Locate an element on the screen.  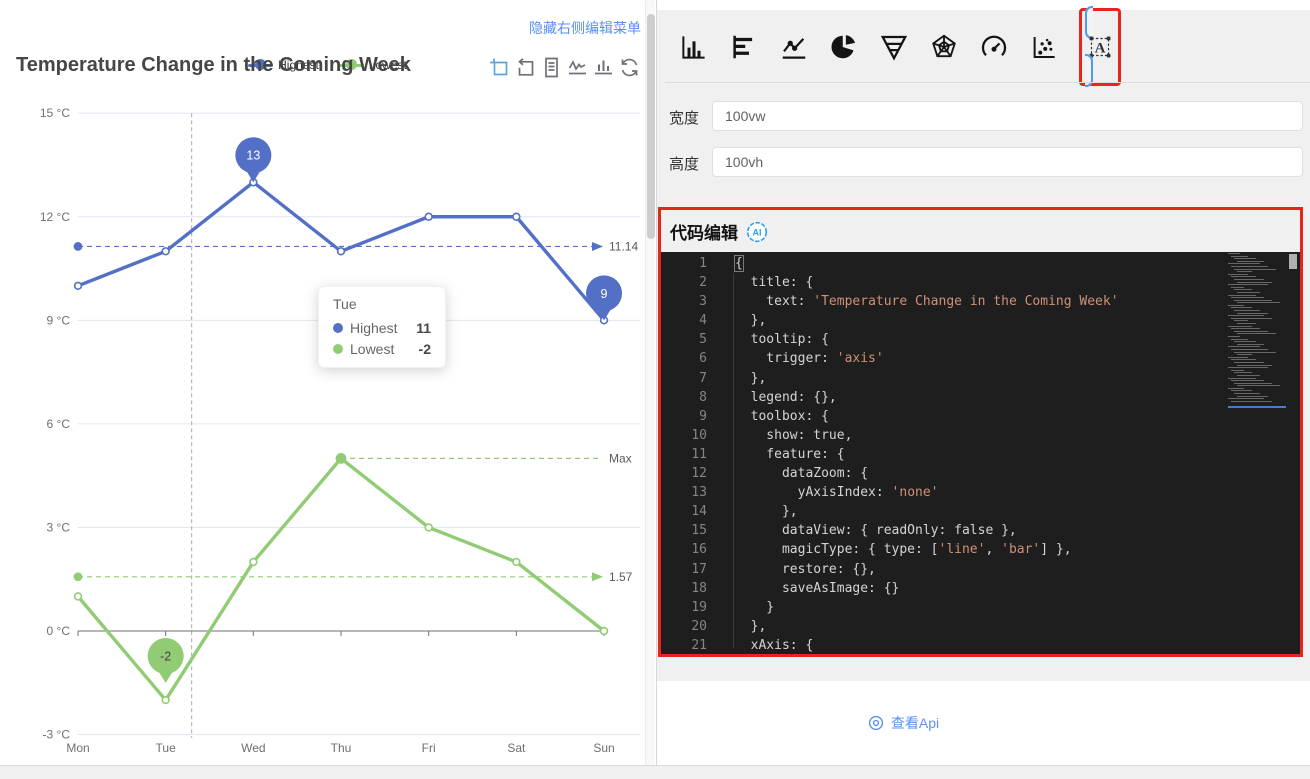
legend-item-highest: Highest is located at coordinates (283, 65).